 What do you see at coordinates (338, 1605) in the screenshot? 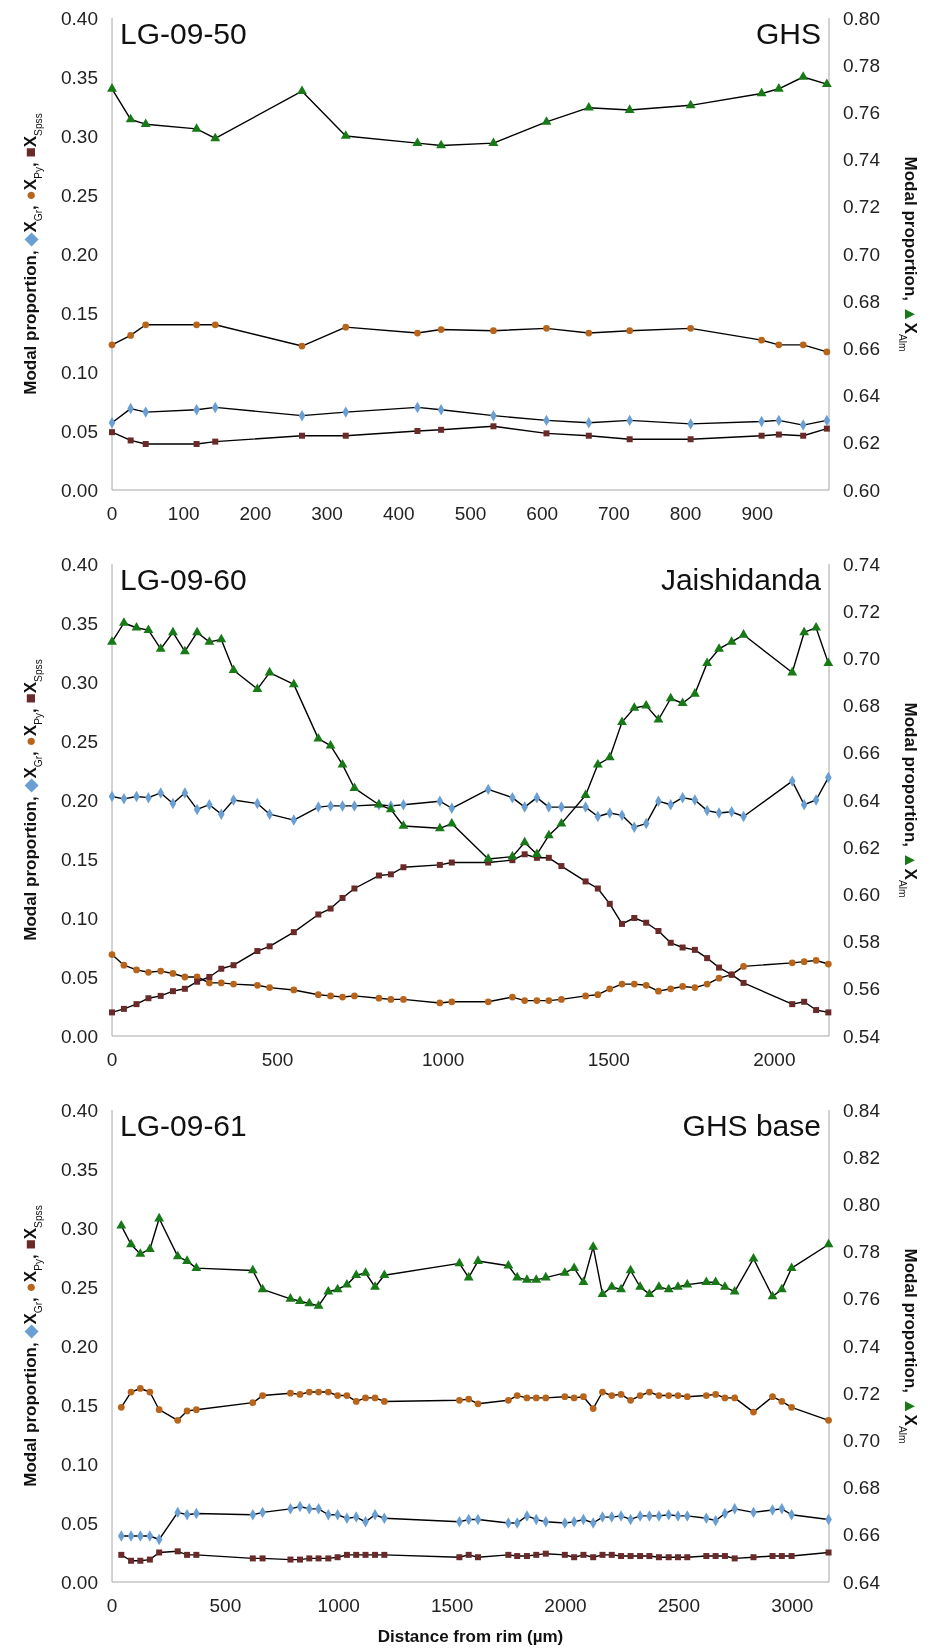
I see `x-tick-label: 1000` at bounding box center [338, 1605].